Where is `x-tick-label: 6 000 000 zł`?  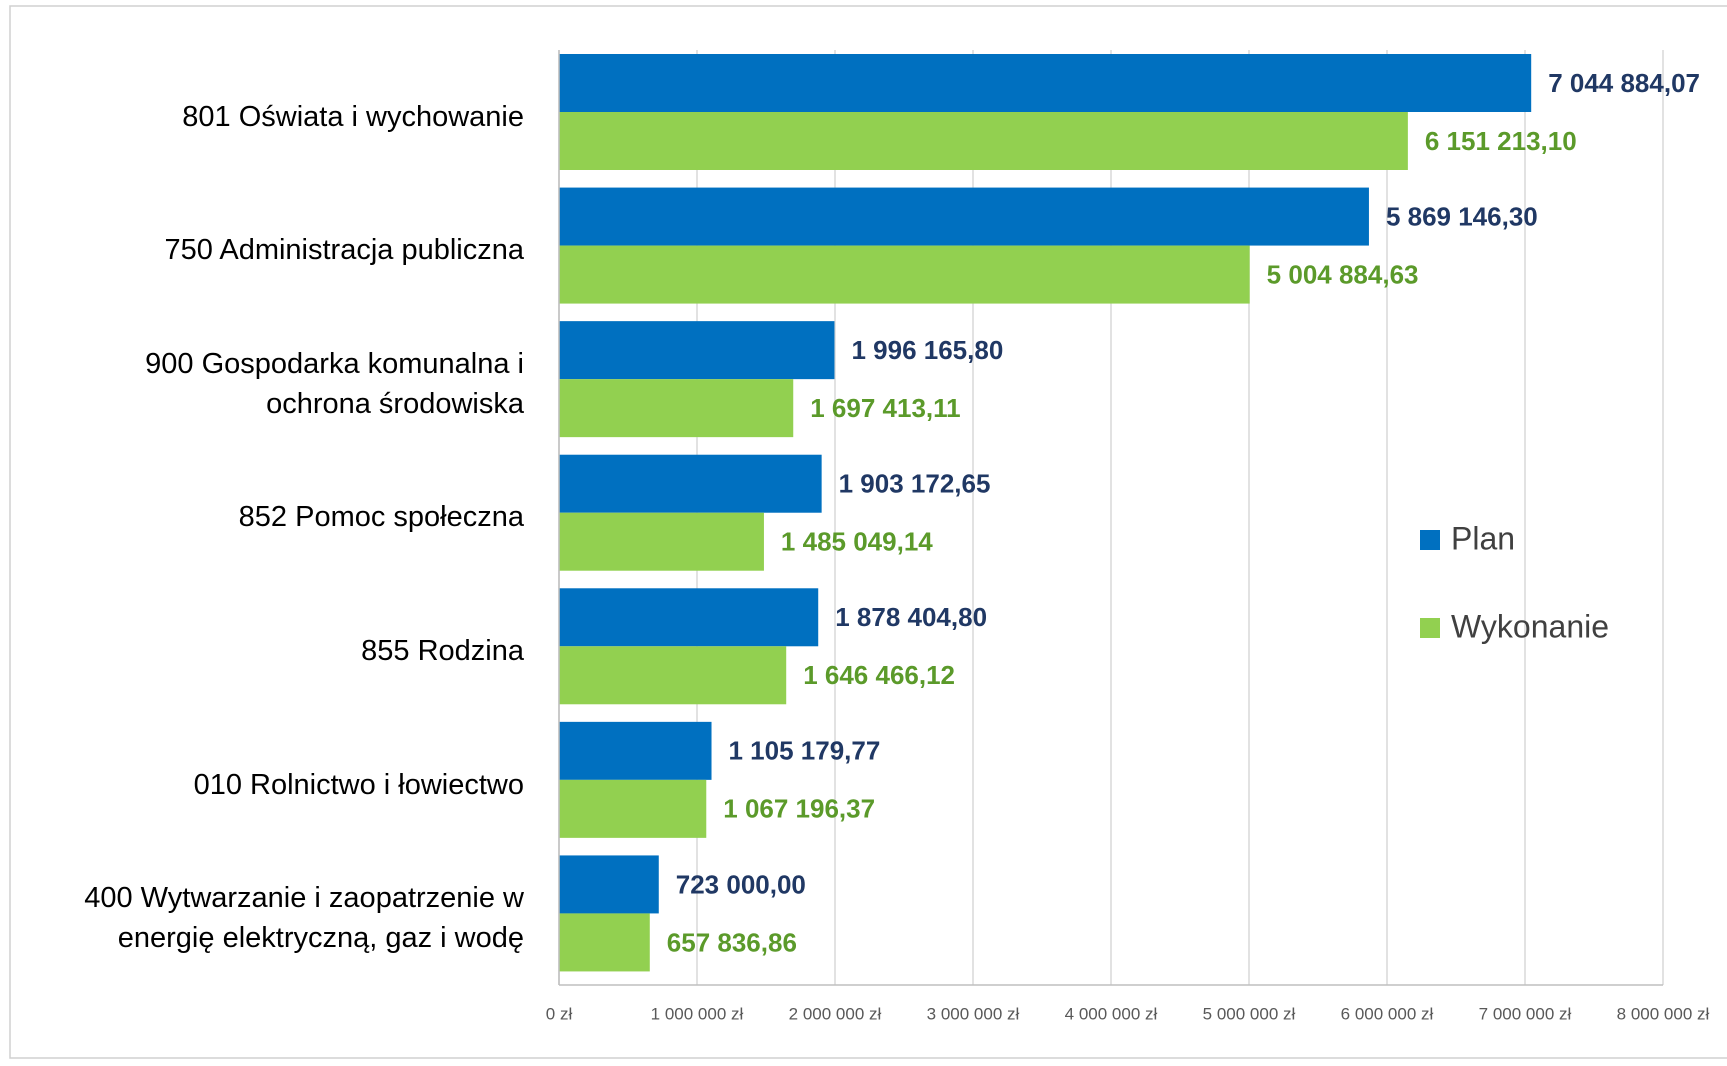 x-tick-label: 6 000 000 zł is located at coordinates (1387, 1013).